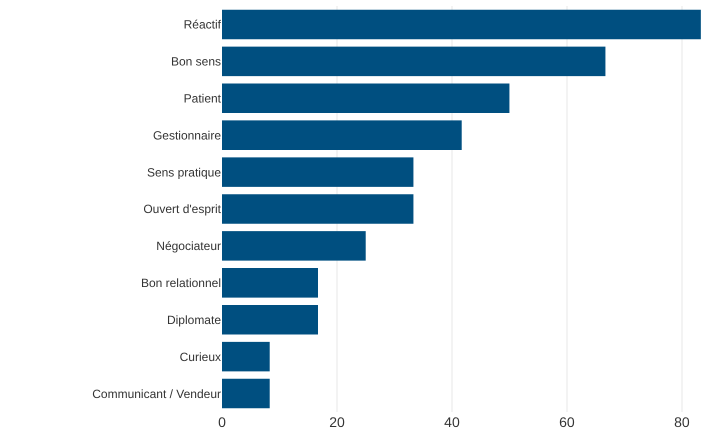 Image resolution: width=702 pixels, height=446 pixels. Describe the element at coordinates (203, 98) in the screenshot. I see `y-tick-label: Patient` at that location.